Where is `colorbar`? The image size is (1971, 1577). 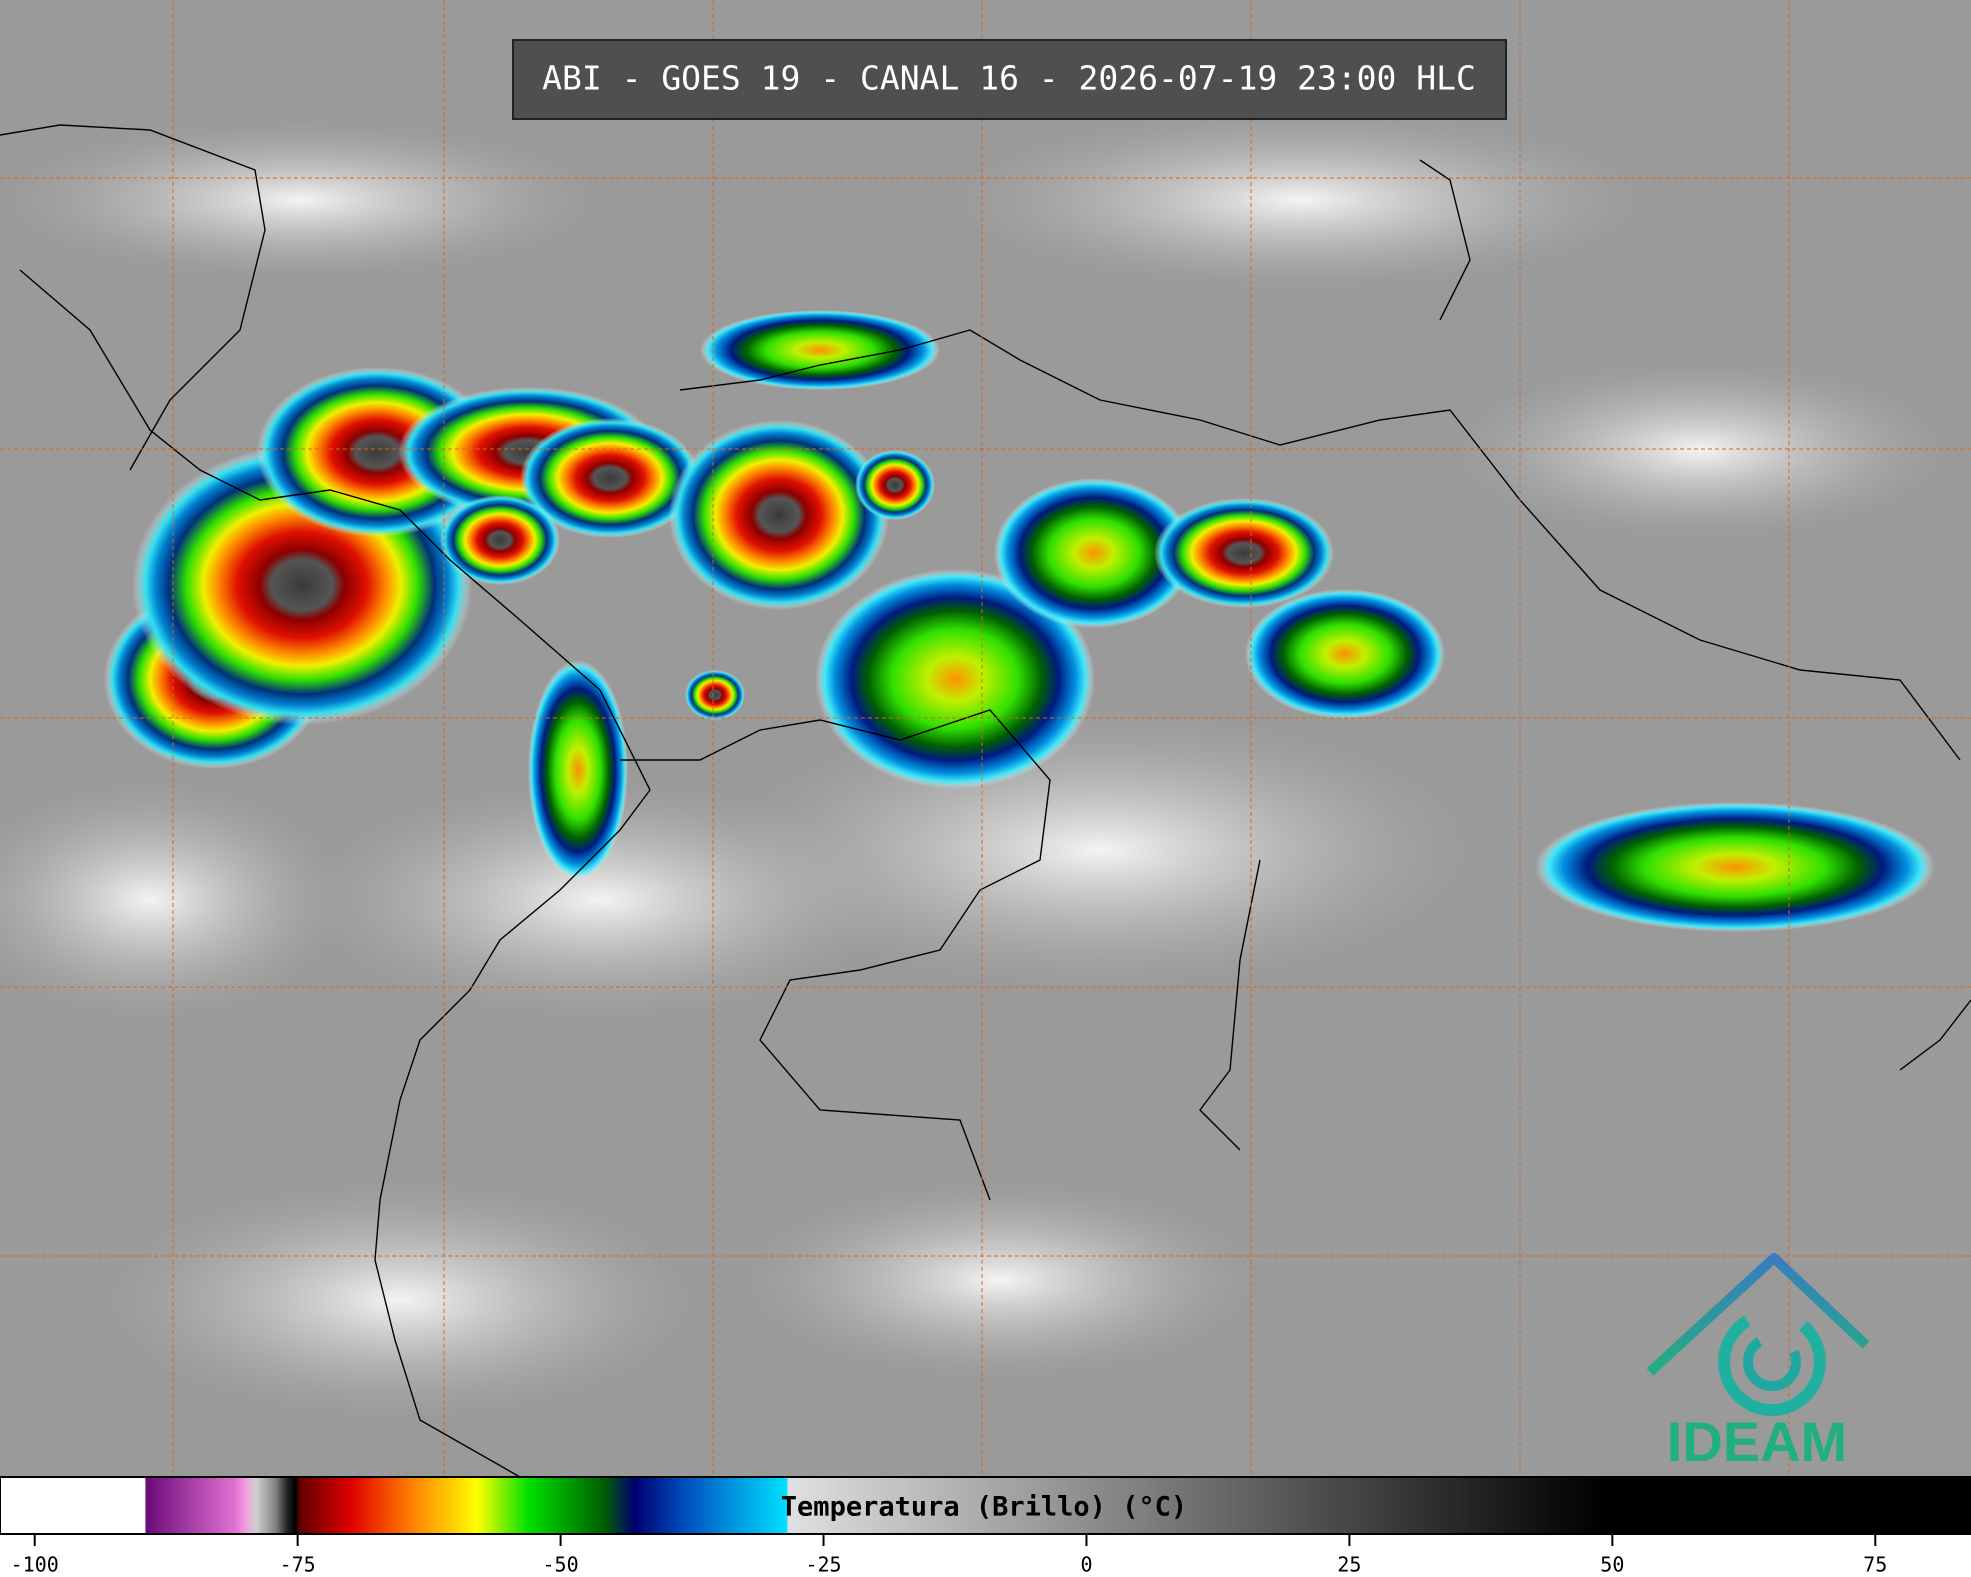 colorbar is located at coordinates (985, 1505).